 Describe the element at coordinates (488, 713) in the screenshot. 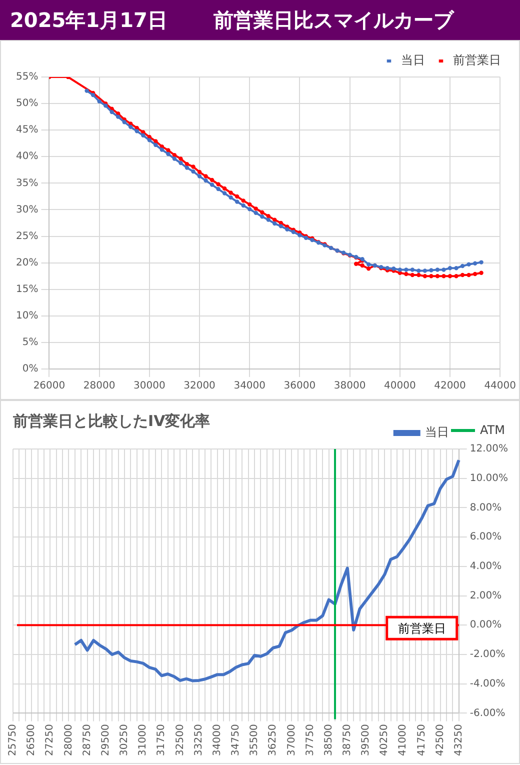

I see `y-tick-label: -6.00%` at that location.